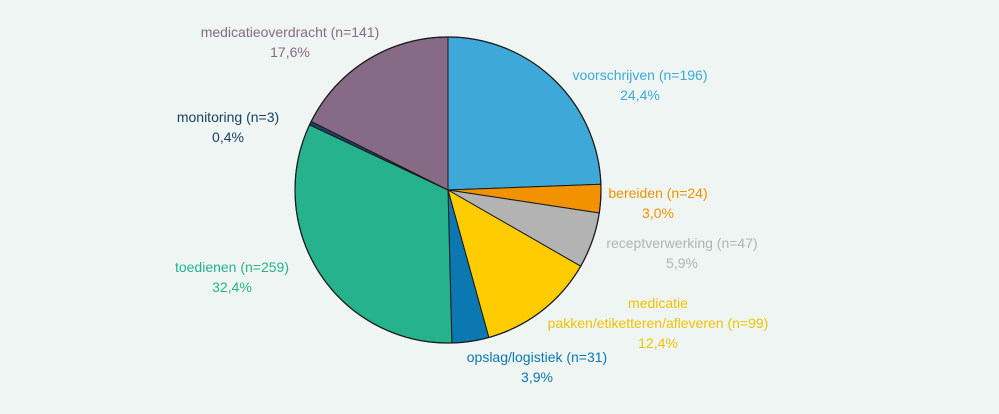 This screenshot has height=414, width=999. Describe the element at coordinates (658, 213) in the screenshot. I see `slice-percent-label-2: 3,0%` at that location.